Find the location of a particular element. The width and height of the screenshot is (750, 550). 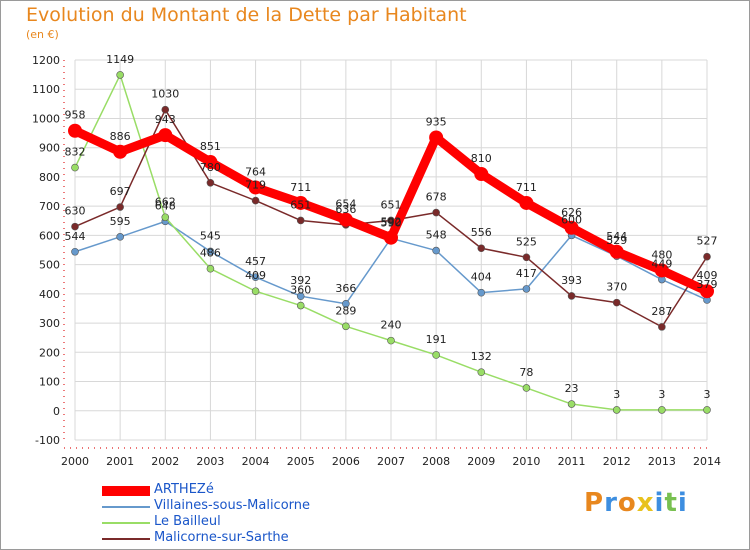

legend-label: ARTHEZé is located at coordinates (184, 489).